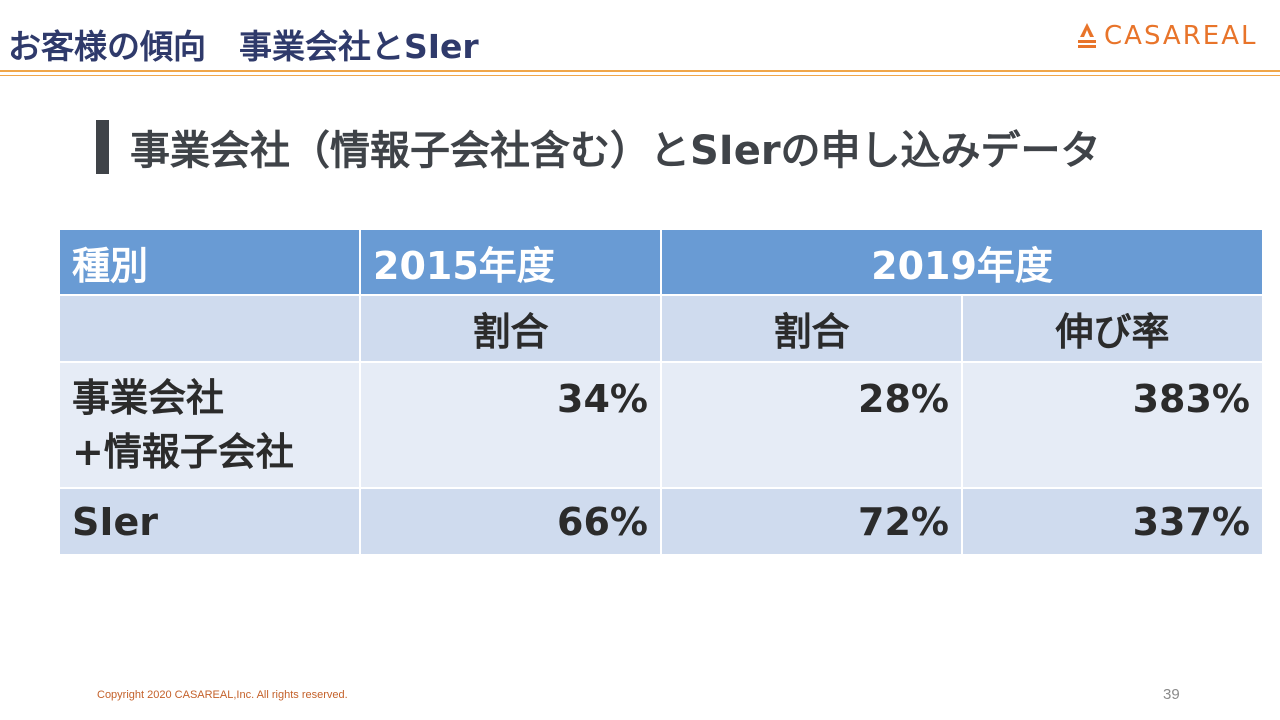 Image resolution: width=1280 pixels, height=720 pixels. Describe the element at coordinates (510, 262) in the screenshot. I see `header-2015: 2015年度` at that location.